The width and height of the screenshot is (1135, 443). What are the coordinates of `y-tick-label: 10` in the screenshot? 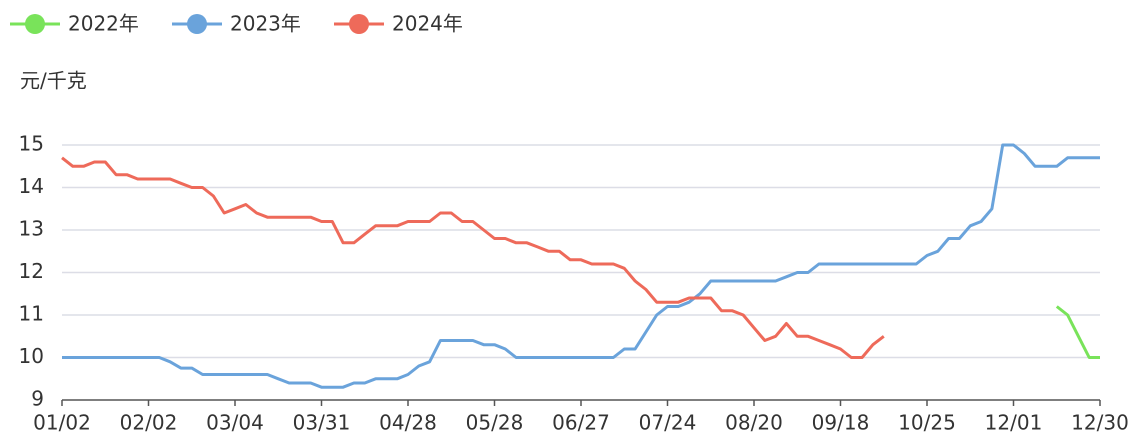 It's located at (31, 356).